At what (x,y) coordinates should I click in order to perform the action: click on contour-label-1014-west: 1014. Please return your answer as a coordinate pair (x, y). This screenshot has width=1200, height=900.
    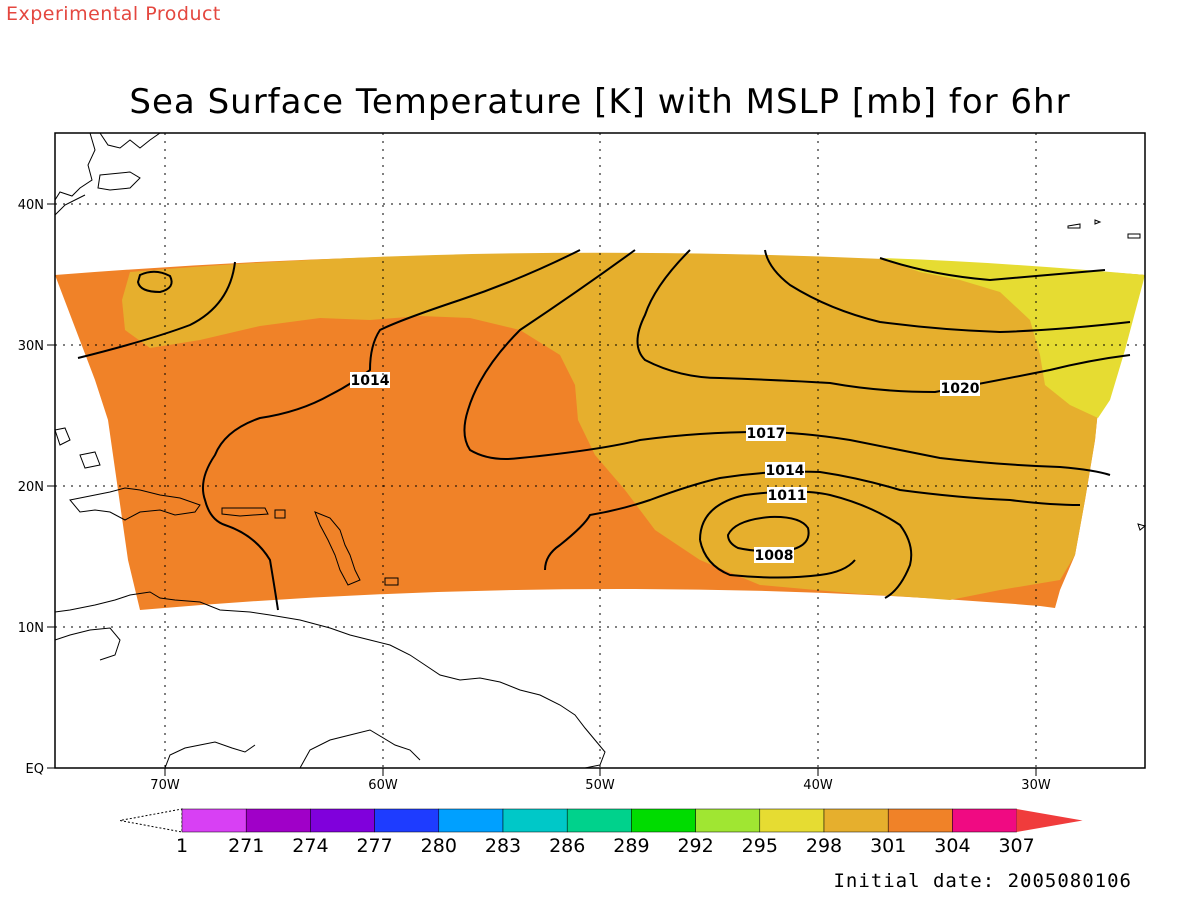
    Looking at the image, I should click on (370, 381).